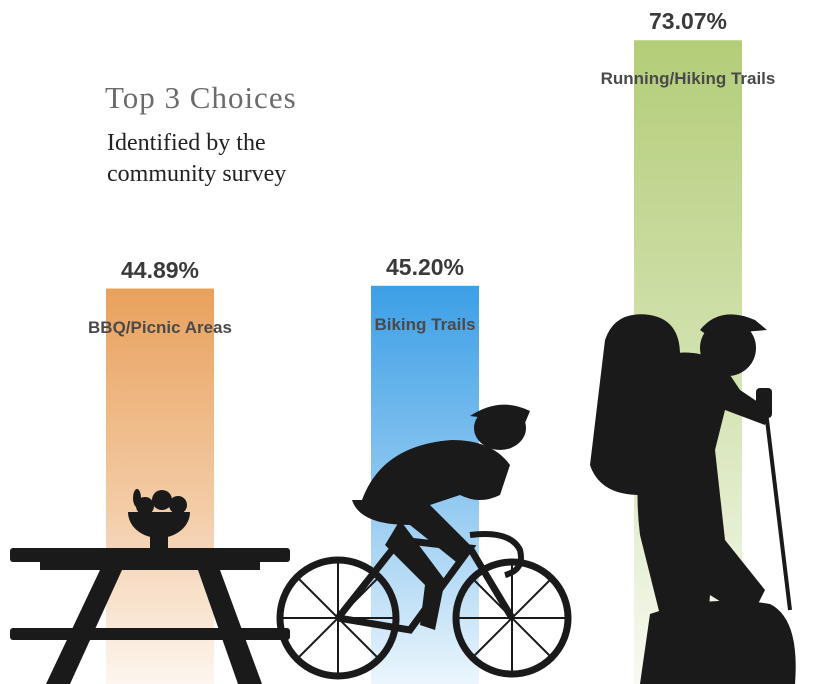  I want to click on category-label: Running/Hiking Trails, so click(688, 79).